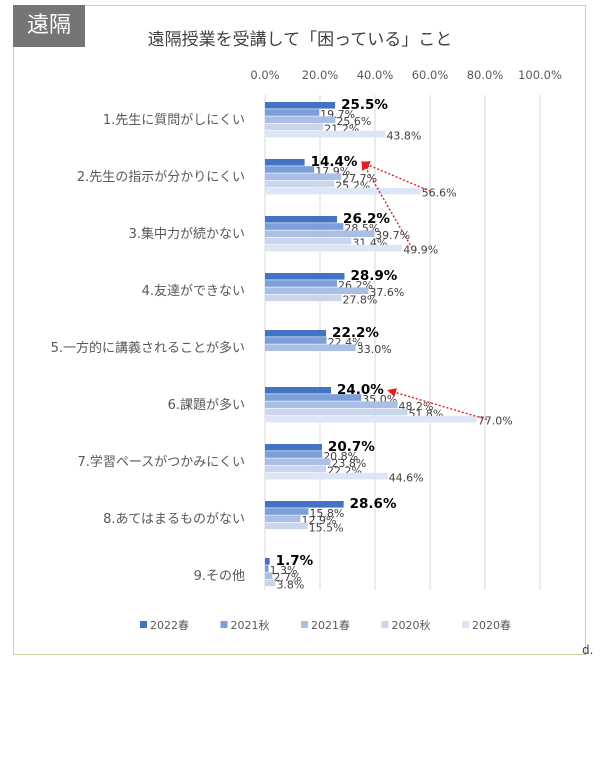  I want to click on category-label: 3.集中力が続かない, so click(187, 234).